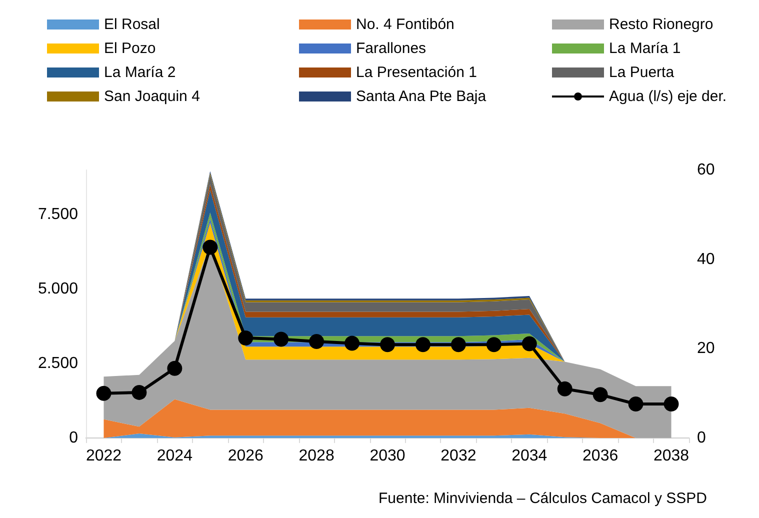  Describe the element at coordinates (316, 456) in the screenshot. I see `x-tick-label: 2028` at that location.